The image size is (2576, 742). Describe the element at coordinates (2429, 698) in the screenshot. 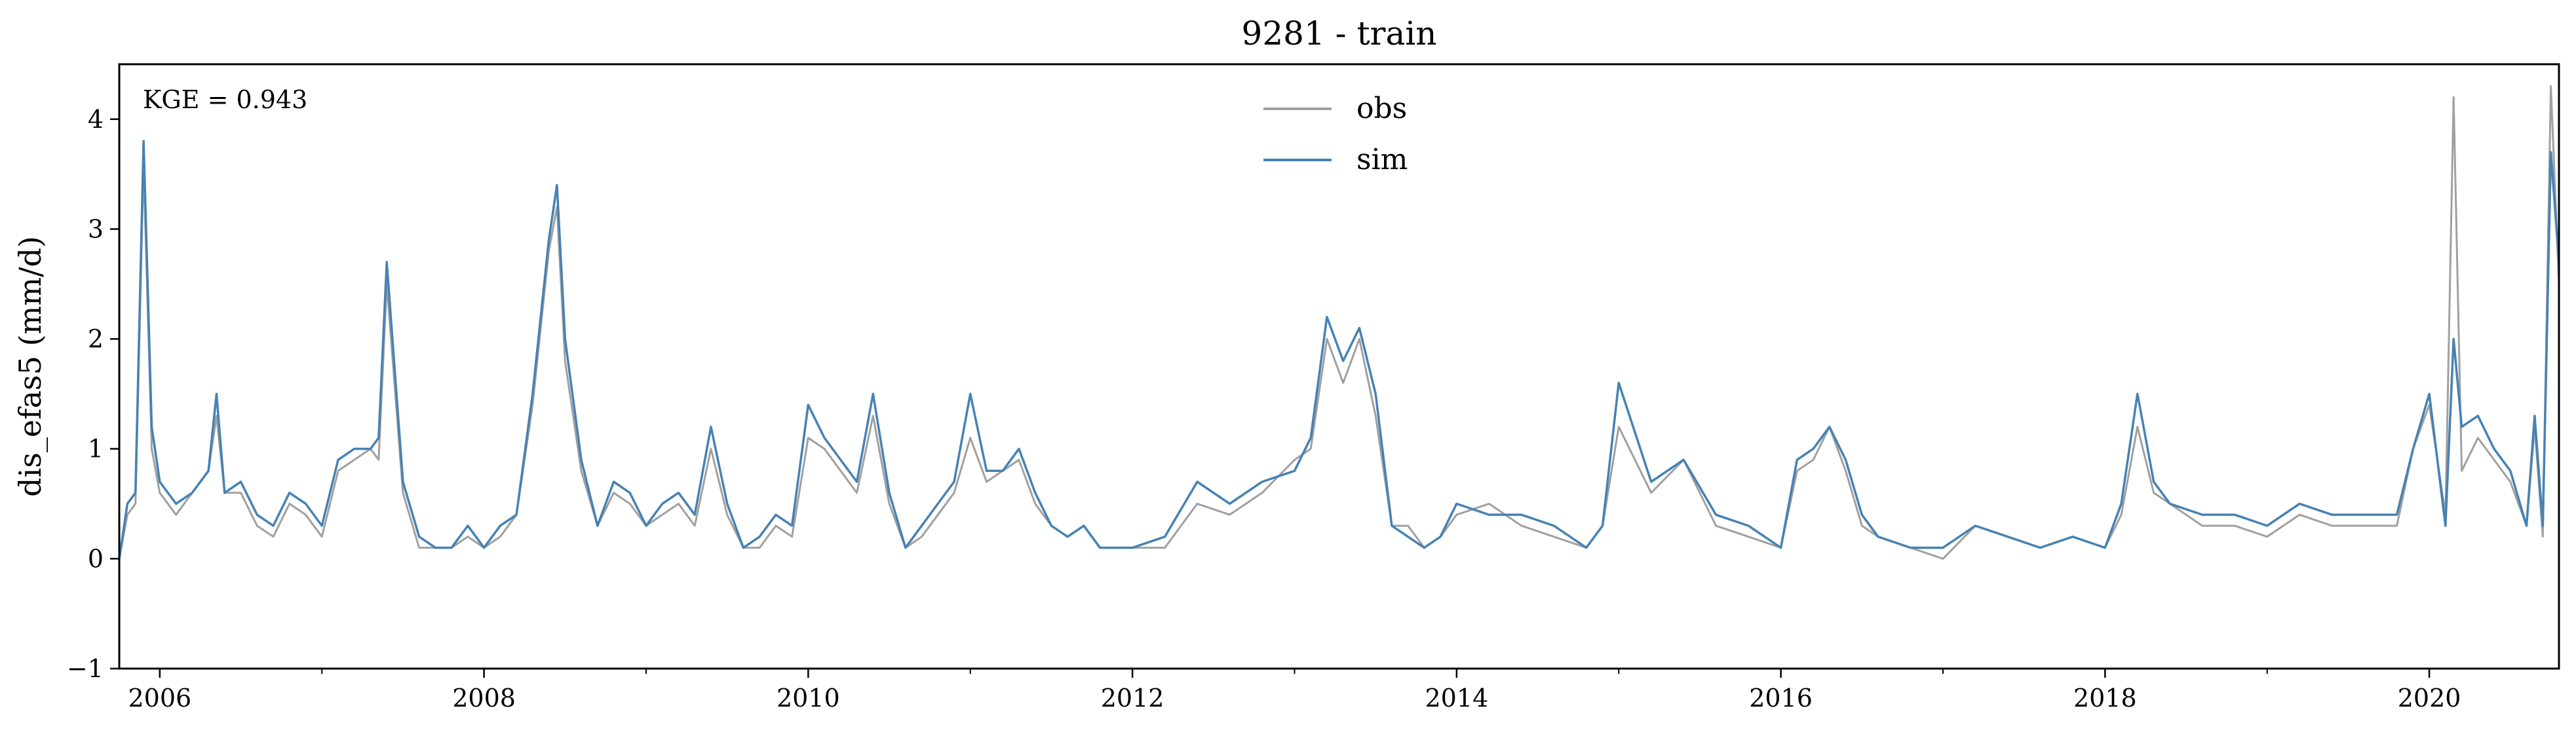

I see `x-tick-label: 2020` at that location.